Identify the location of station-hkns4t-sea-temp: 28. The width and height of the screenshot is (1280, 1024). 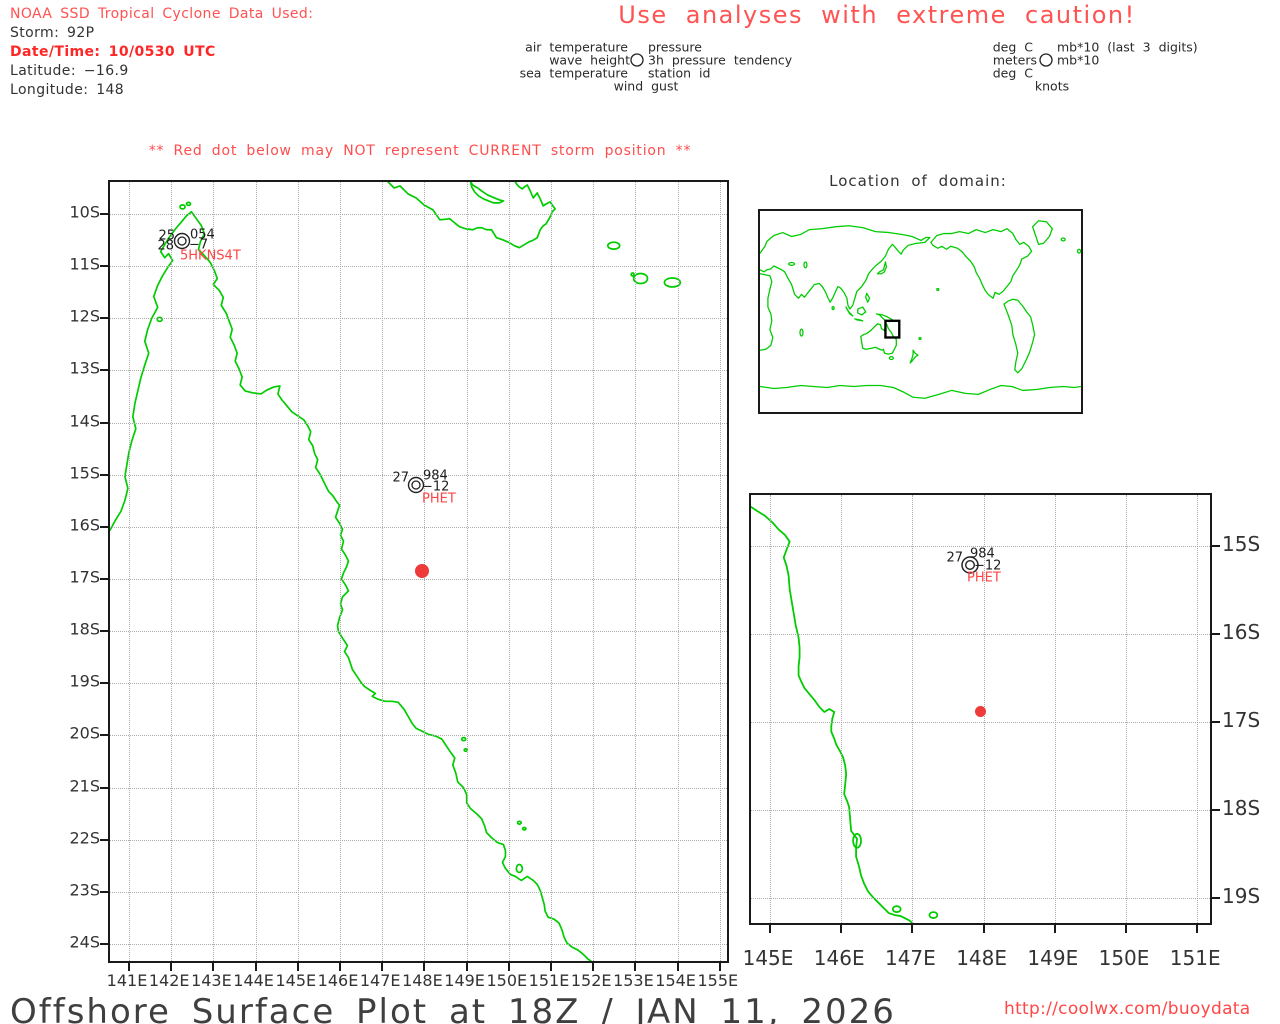
(165, 246).